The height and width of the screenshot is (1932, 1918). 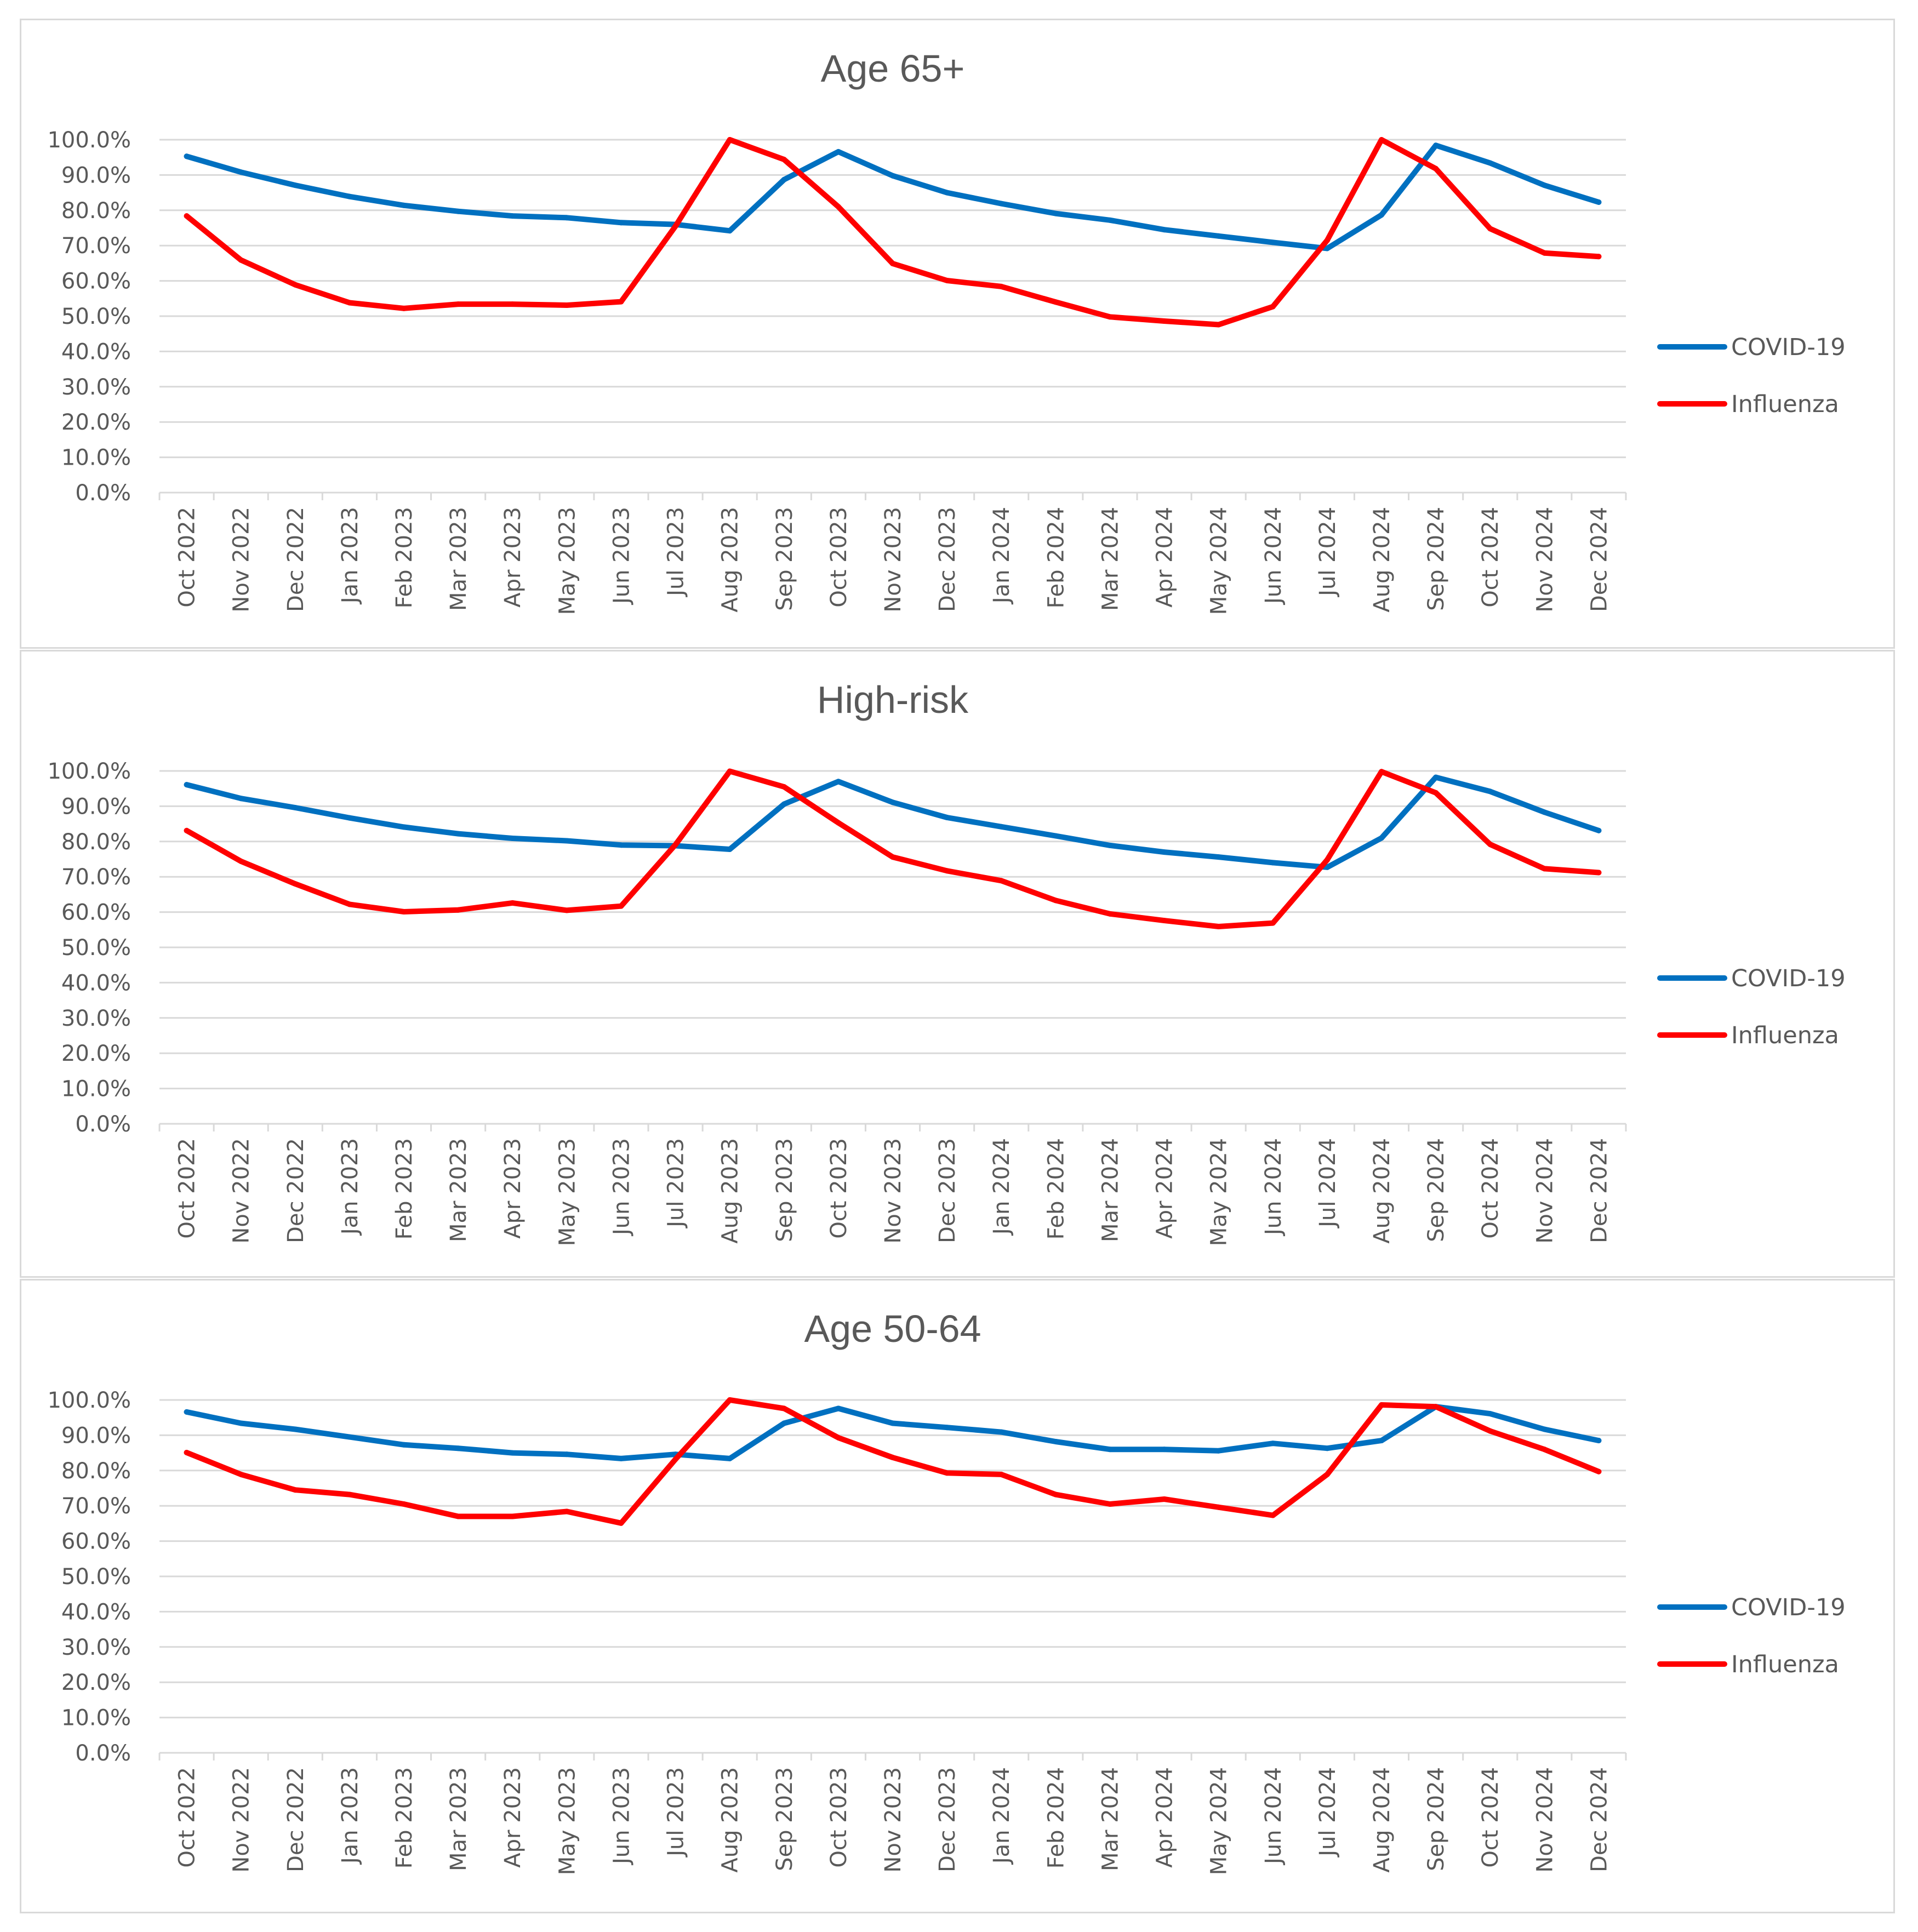 I want to click on y-tick-label: 90.0%, so click(x=96, y=806).